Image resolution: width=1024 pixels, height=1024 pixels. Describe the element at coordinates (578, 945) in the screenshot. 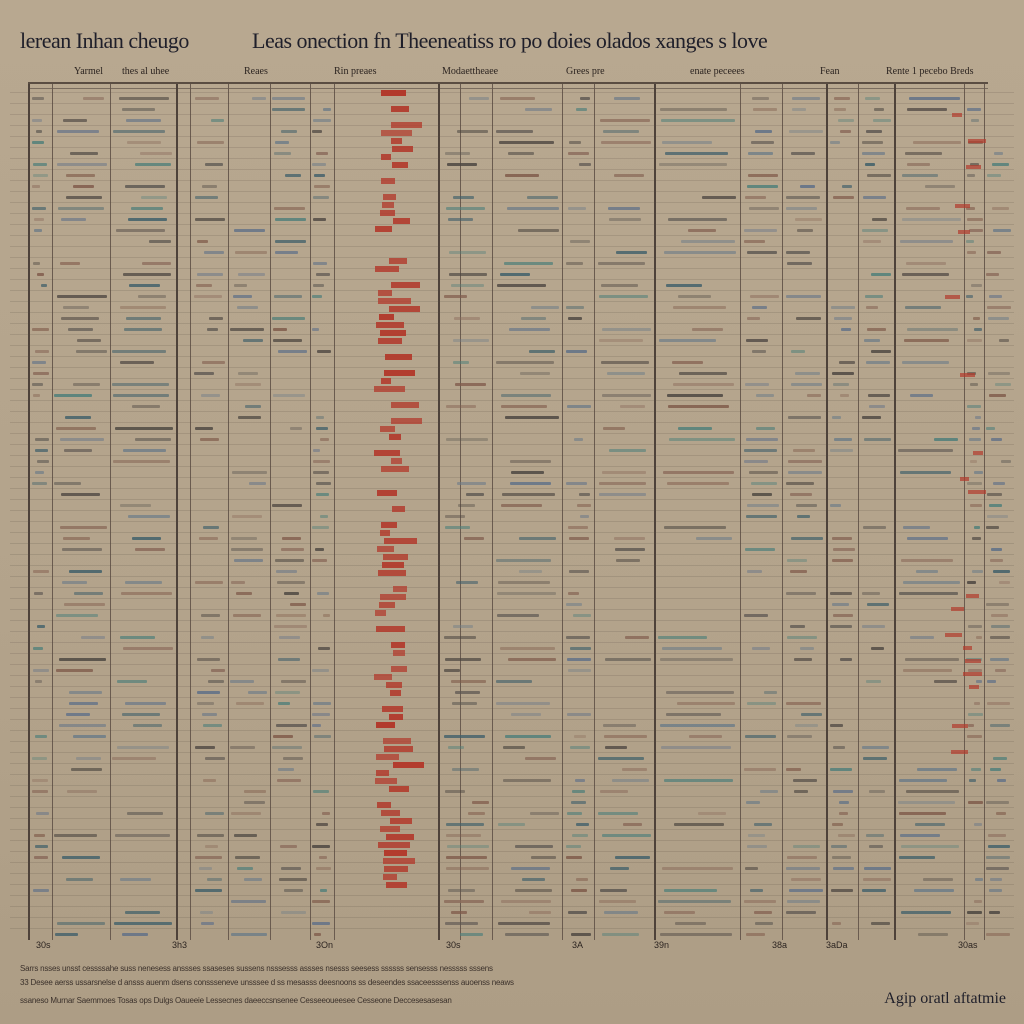

I see `column-footer-number: 3A` at that location.